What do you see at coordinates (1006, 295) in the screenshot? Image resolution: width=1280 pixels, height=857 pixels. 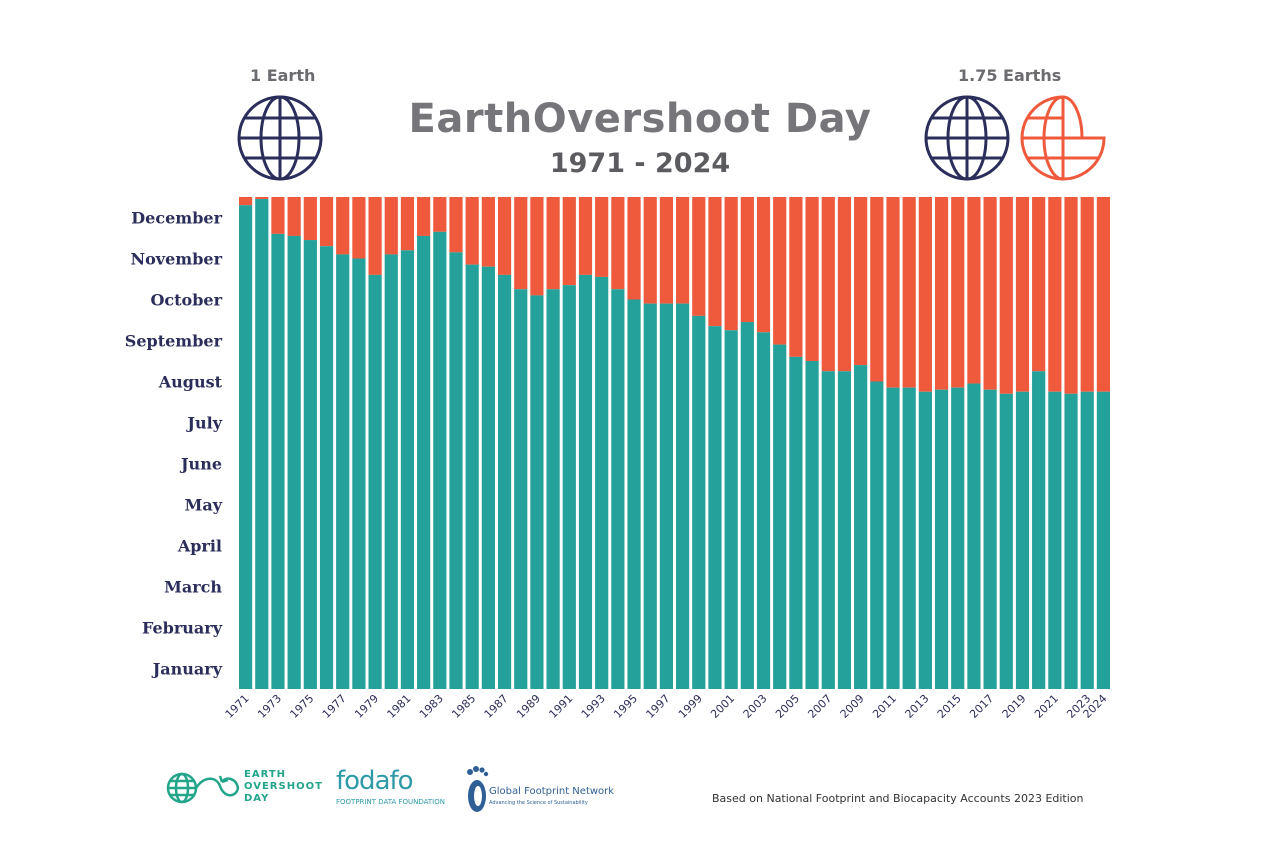 I see `overshoot-bar-2018` at bounding box center [1006, 295].